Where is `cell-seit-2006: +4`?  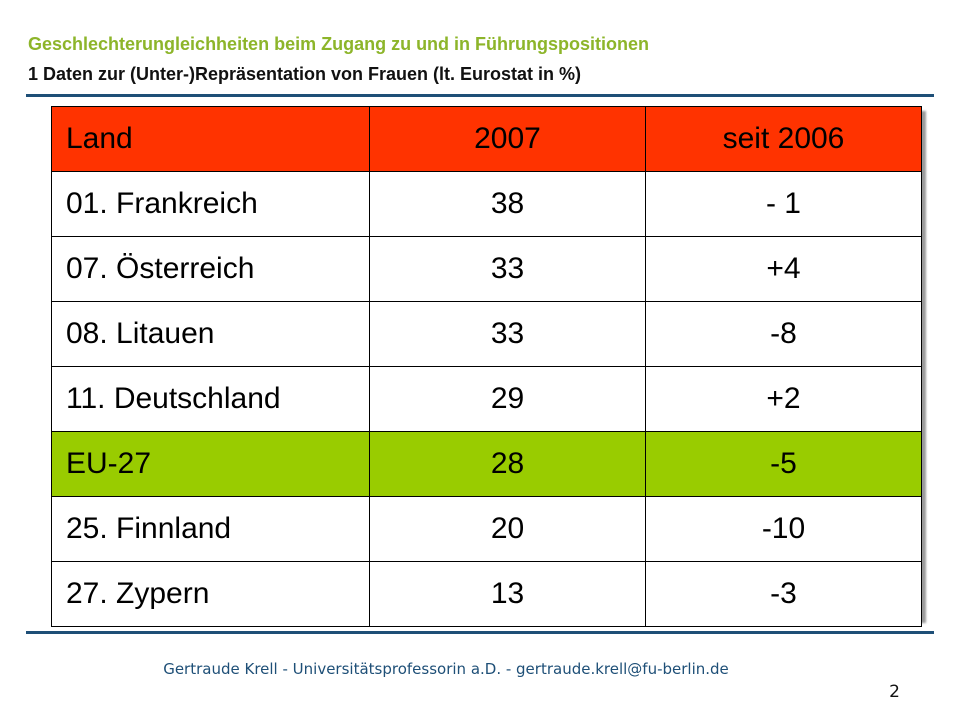
cell-seit-2006: +4 is located at coordinates (783, 269).